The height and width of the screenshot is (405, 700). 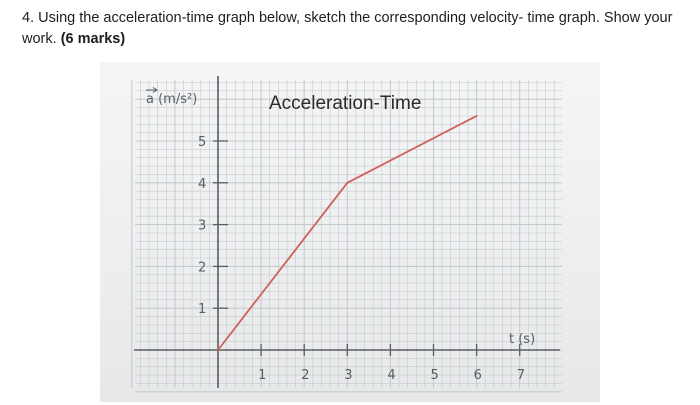 What do you see at coordinates (171, 99) in the screenshot?
I see `y-axis-label: a (m/s²)` at bounding box center [171, 99].